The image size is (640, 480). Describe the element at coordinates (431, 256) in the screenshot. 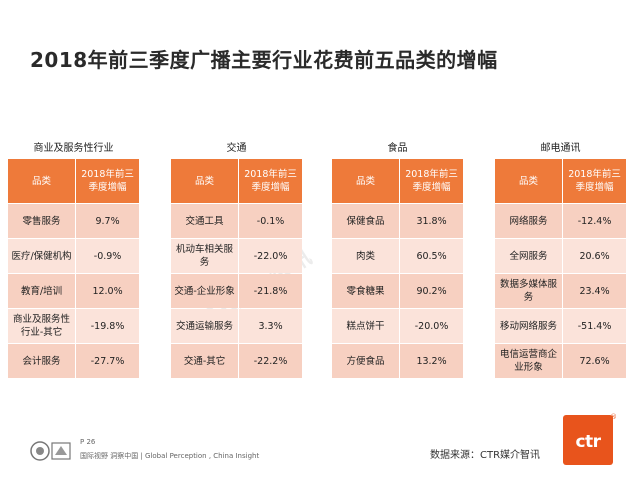

I see `growth-cell: 60.5%` at that location.